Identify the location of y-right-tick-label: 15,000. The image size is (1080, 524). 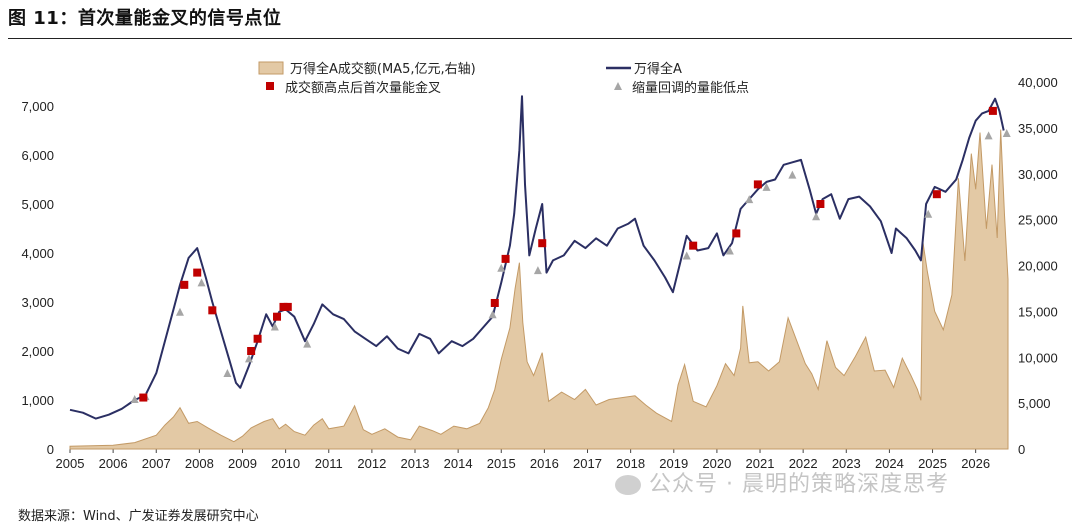
(1038, 311).